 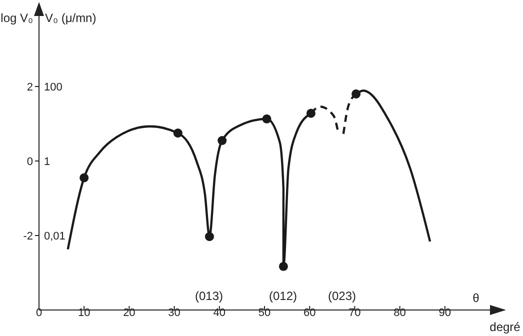 What do you see at coordinates (53, 88) in the screenshot?
I see `y2-tick-label: 100` at bounding box center [53, 88].